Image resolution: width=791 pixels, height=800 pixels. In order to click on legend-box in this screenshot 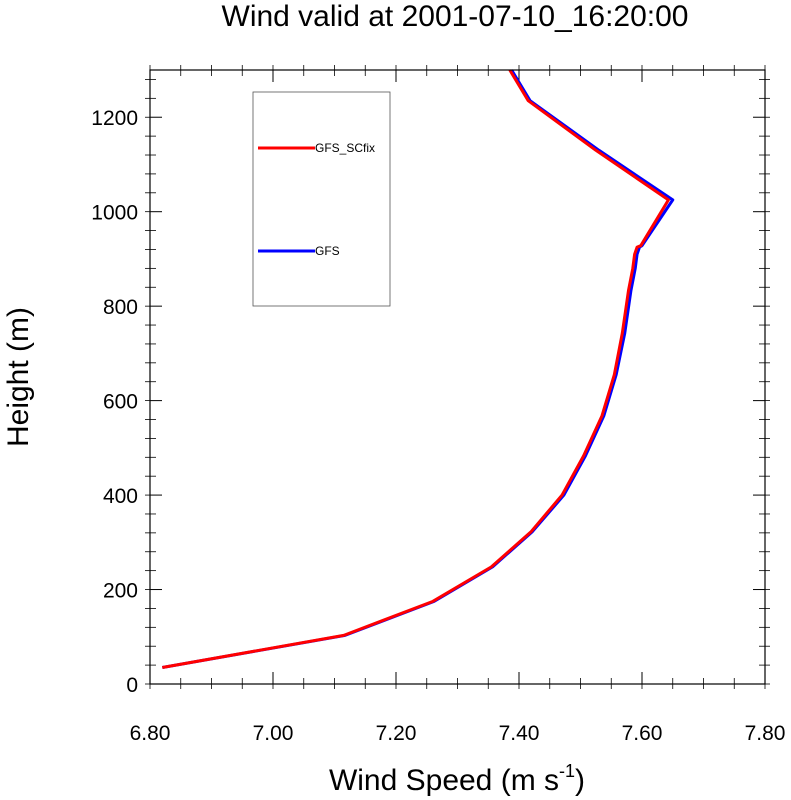, I will do `click(321, 199)`.